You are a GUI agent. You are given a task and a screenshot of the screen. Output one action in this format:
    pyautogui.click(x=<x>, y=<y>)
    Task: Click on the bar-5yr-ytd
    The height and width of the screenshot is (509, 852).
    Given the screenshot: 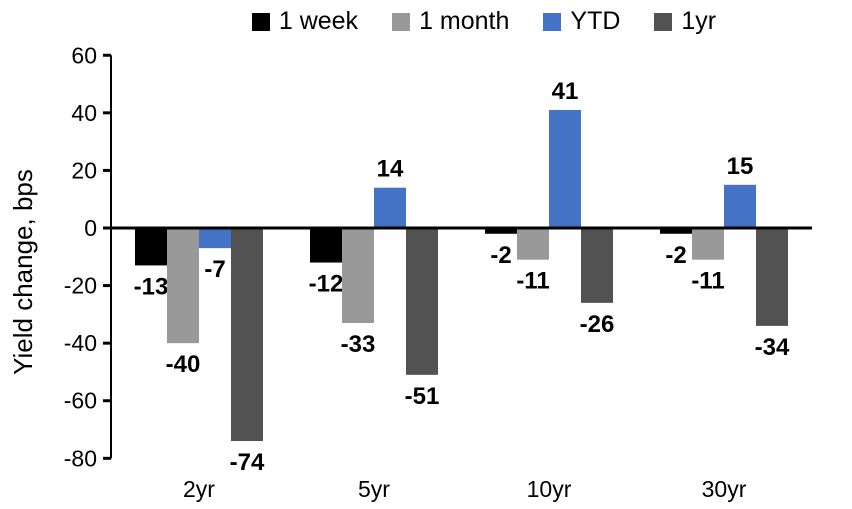 What is the action you would take?
    pyautogui.click(x=390, y=207)
    